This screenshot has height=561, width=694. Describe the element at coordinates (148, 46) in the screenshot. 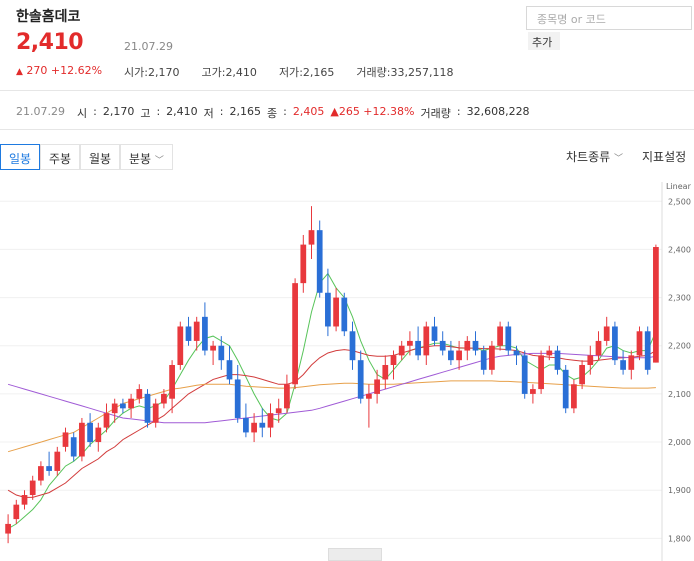

I see `quote-date: 21.07.29` at that location.